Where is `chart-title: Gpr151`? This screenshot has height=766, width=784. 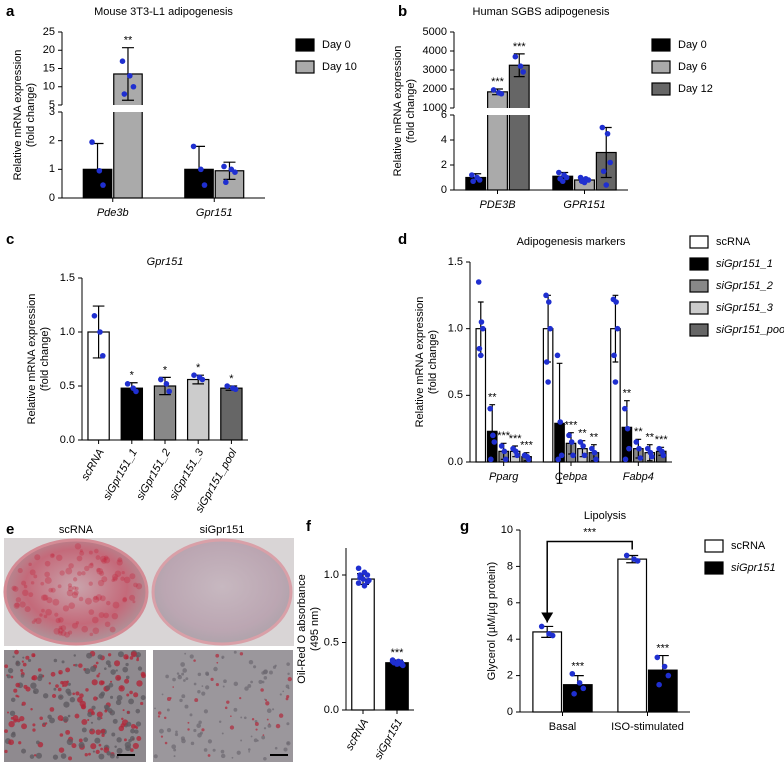
chart-title: Gpr151 is located at coordinates (165, 262).